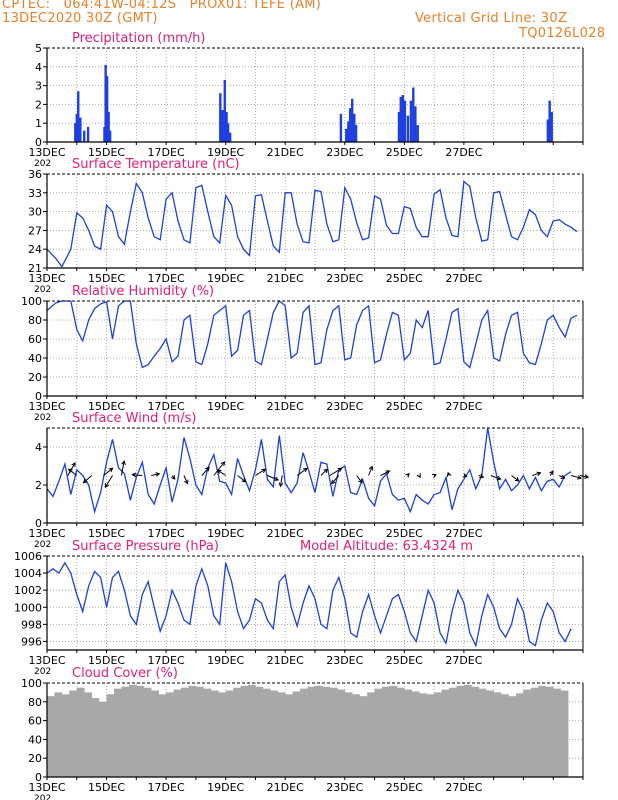  What do you see at coordinates (562, 33) in the screenshot?
I see `header-code: TQ0126L028` at bounding box center [562, 33].